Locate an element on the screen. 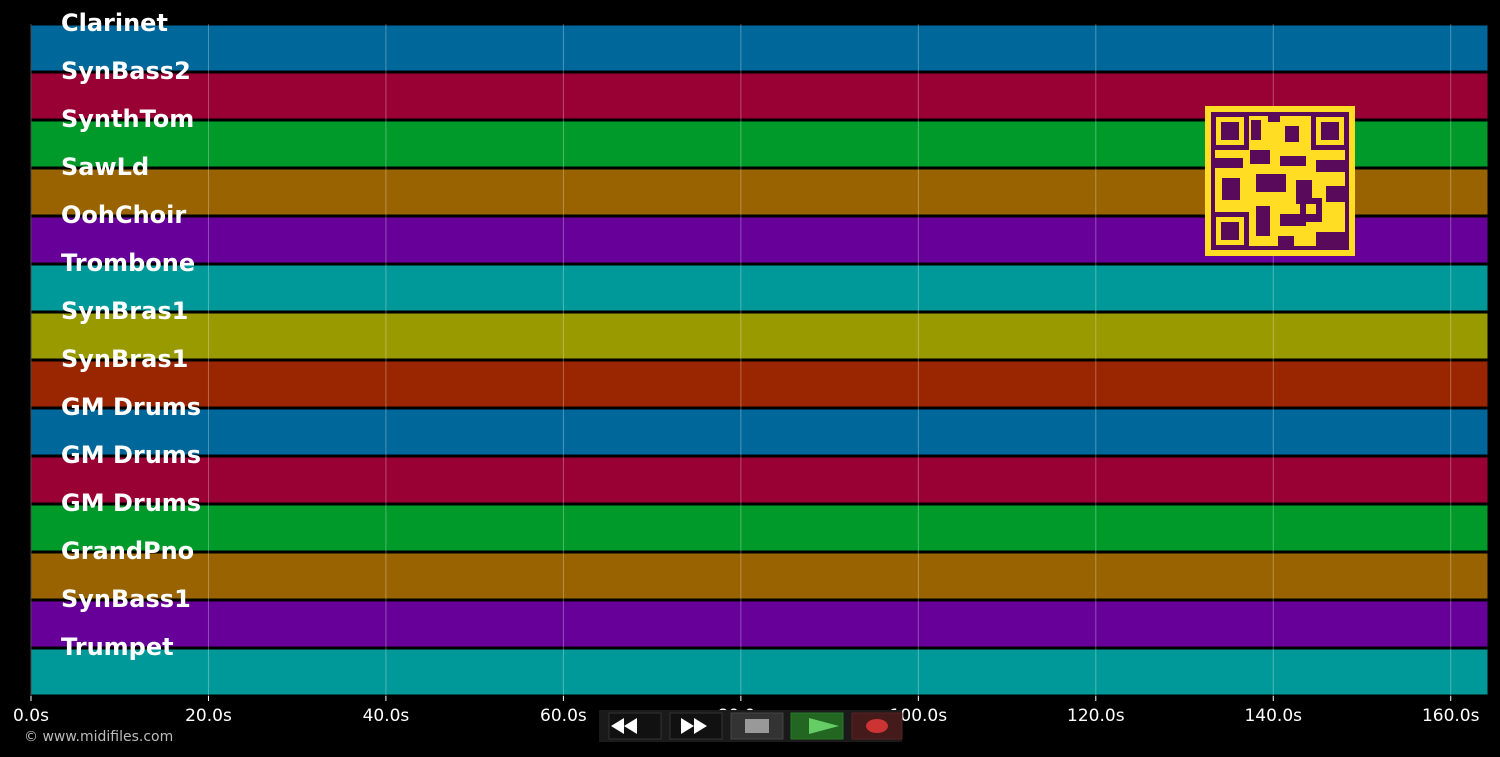 Image resolution: width=1500 pixels, height=757 pixels. tick-label: 160.0s is located at coordinates (1451, 716).